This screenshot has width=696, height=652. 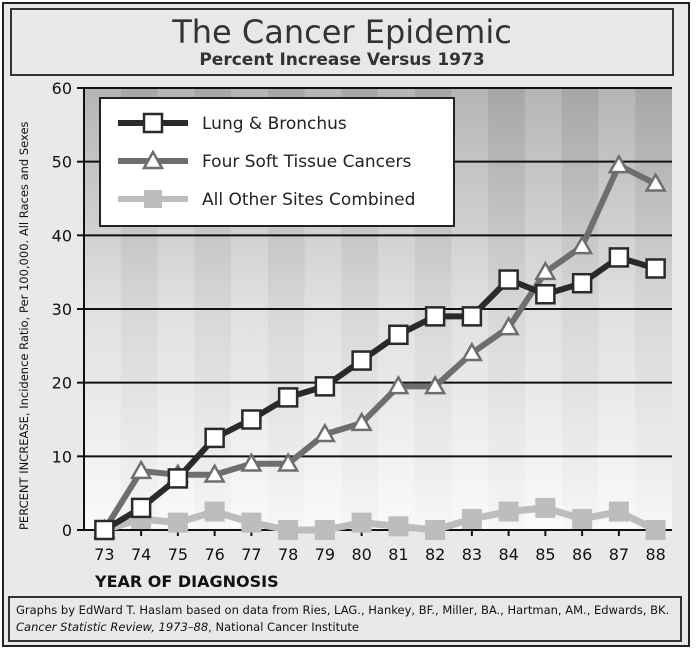 What do you see at coordinates (62, 456) in the screenshot?
I see `y-tick-label: 10` at bounding box center [62, 456].